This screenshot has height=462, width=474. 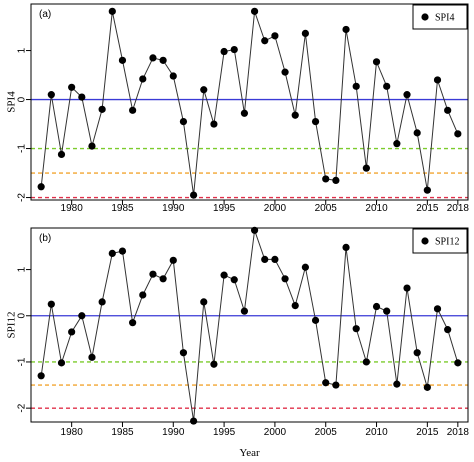 I want to click on x-tick-label: 2015, so click(x=427, y=432).